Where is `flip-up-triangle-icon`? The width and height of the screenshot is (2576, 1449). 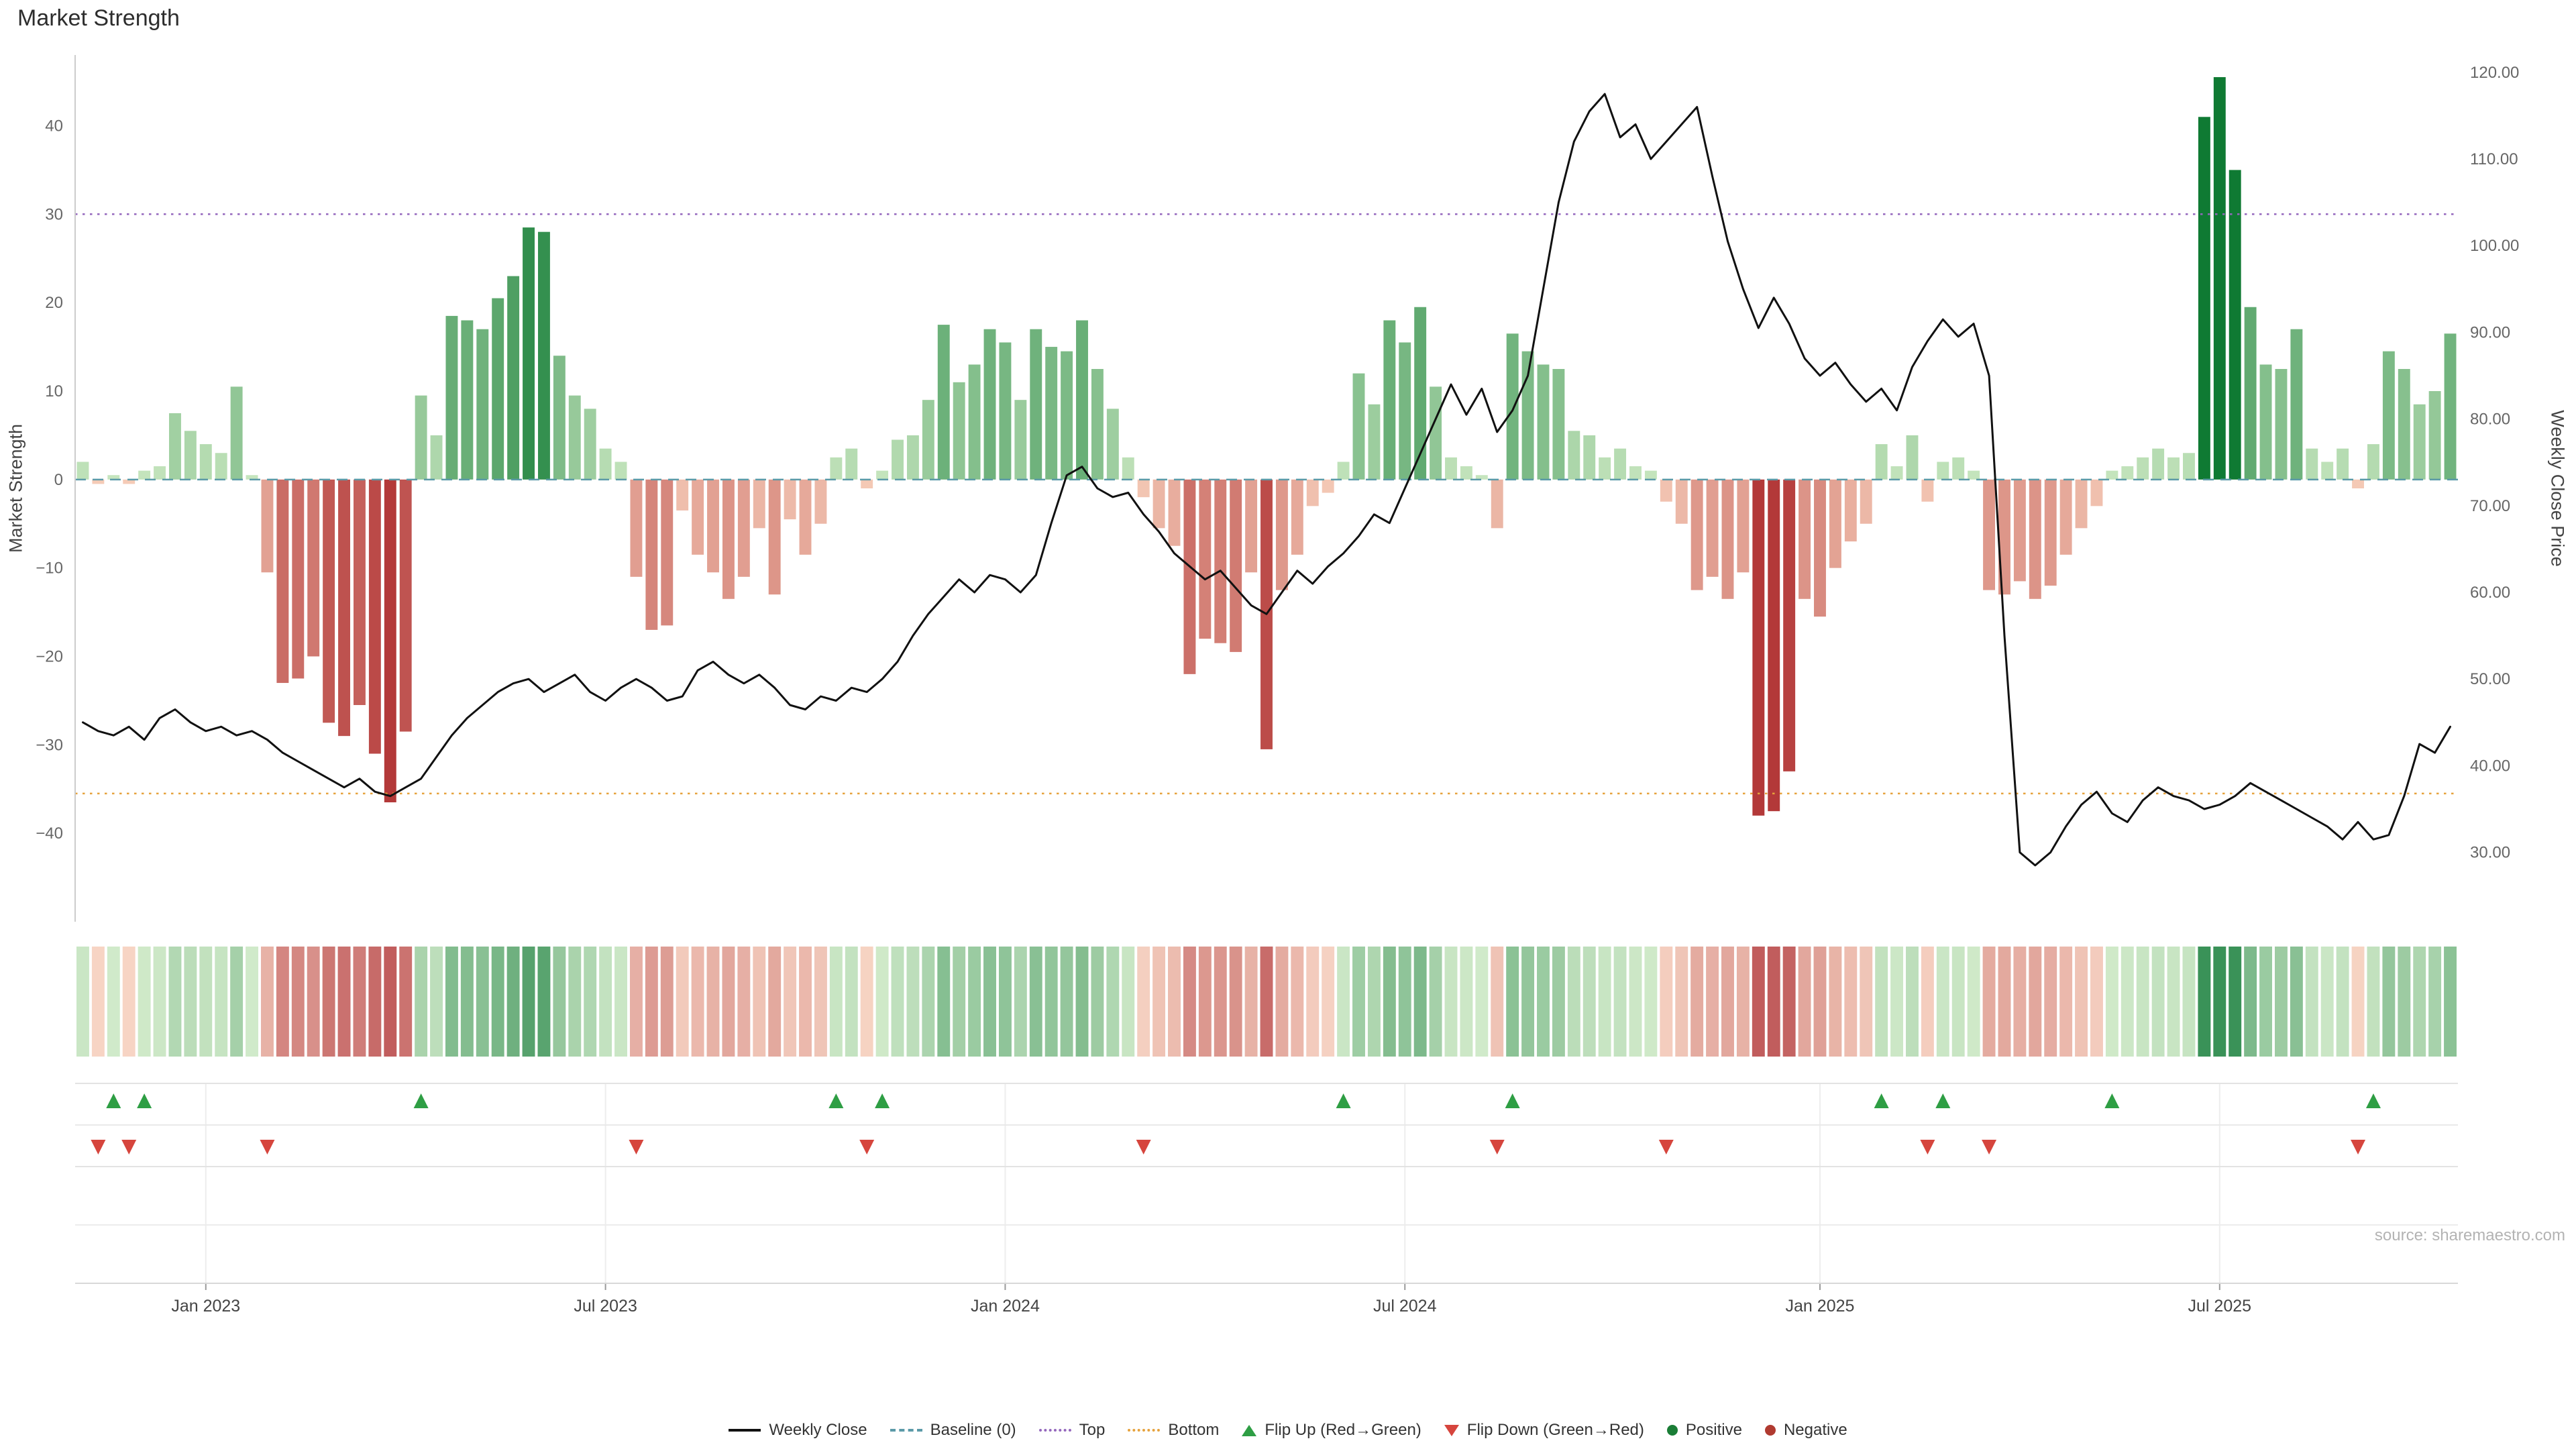
flip-up-triangle-icon is located at coordinates (1249, 1430).